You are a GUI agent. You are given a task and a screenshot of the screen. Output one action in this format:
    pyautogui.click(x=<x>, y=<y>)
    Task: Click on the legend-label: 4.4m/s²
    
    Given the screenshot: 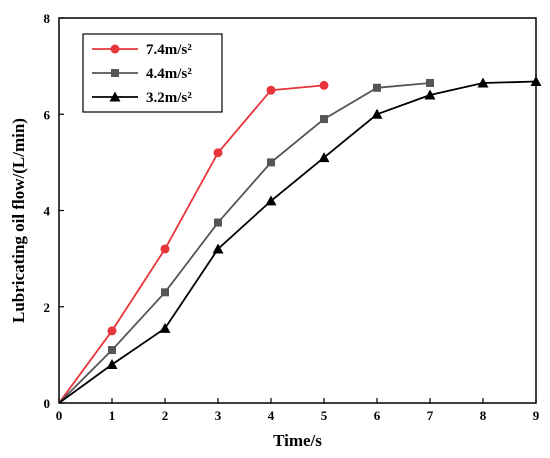 What is the action you would take?
    pyautogui.click(x=169, y=74)
    